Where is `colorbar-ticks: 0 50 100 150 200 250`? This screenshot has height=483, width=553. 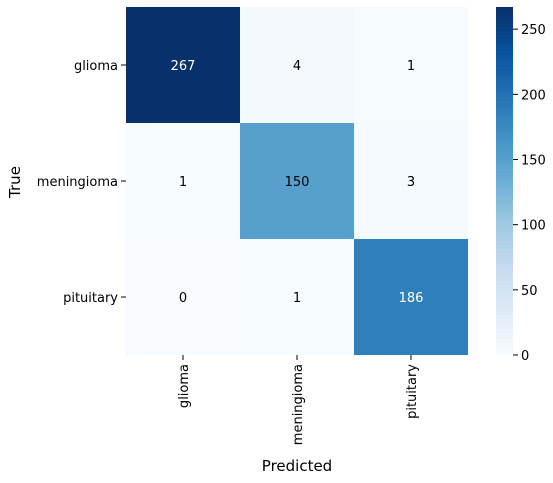 colorbar-ticks: 0 50 100 150 200 250 is located at coordinates (529, 193).